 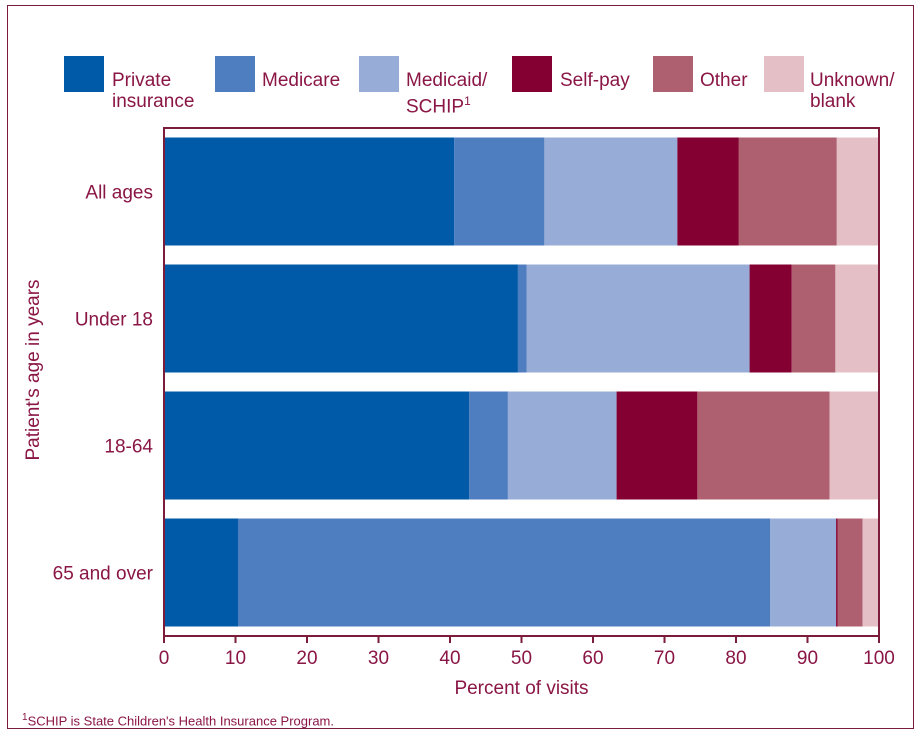 What do you see at coordinates (504, 572) in the screenshot?
I see `bar-65-and-over-medicare` at bounding box center [504, 572].